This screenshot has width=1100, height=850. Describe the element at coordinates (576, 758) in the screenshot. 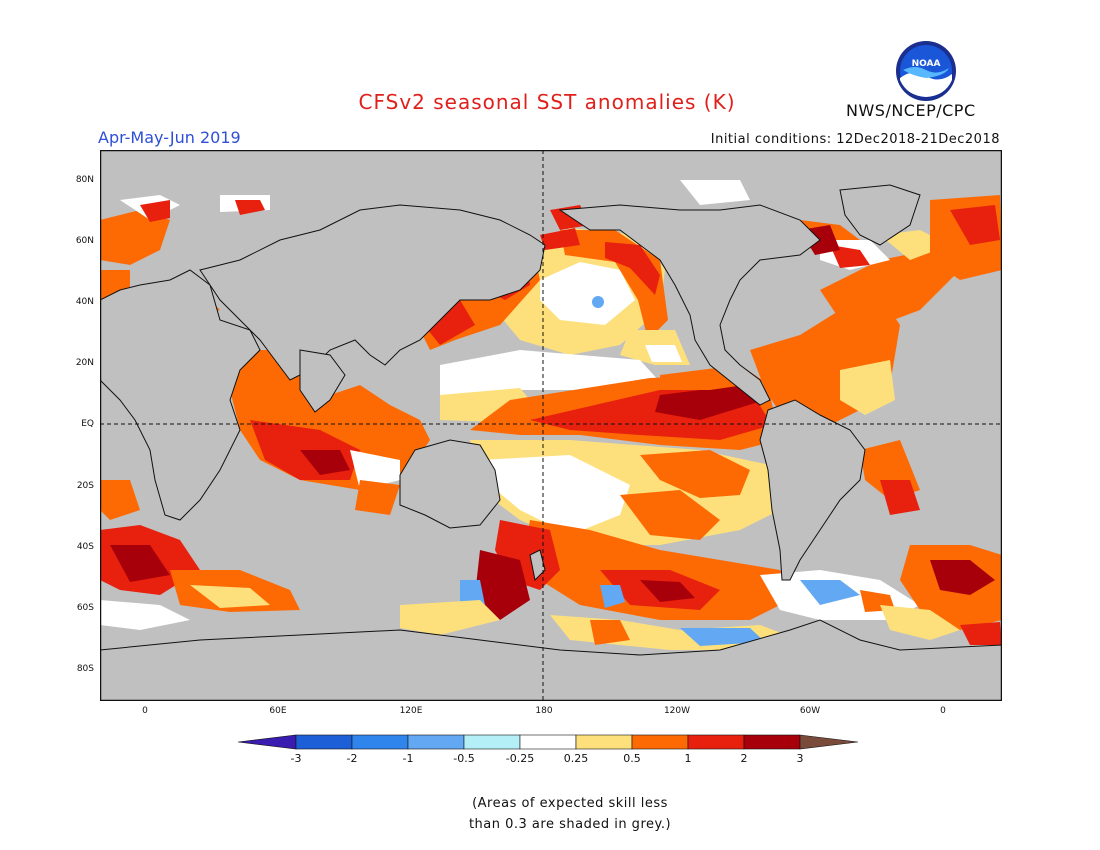

I see `colorbar-tick-label: 0.25` at that location.